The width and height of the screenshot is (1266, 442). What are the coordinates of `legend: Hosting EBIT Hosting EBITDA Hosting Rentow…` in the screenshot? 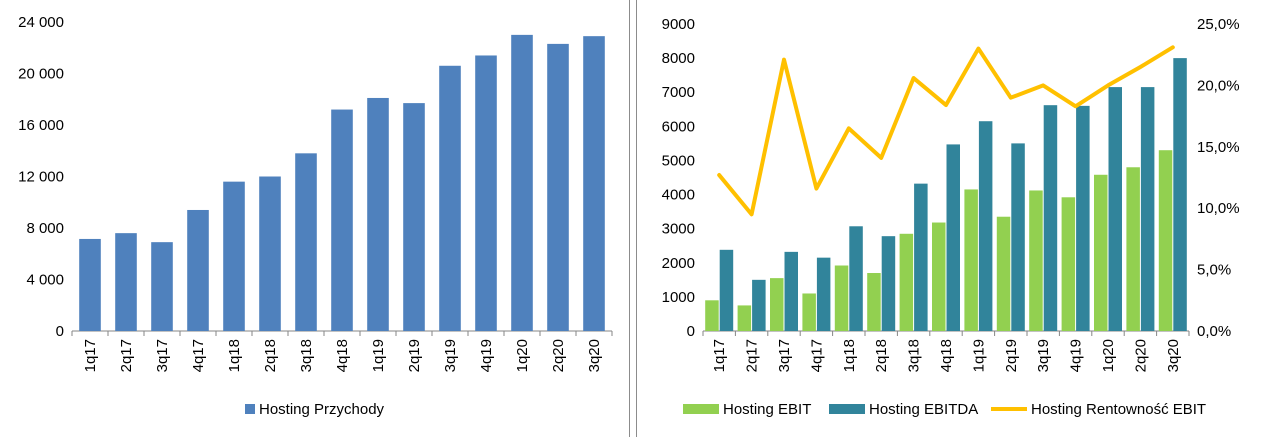 It's located at (944, 409).